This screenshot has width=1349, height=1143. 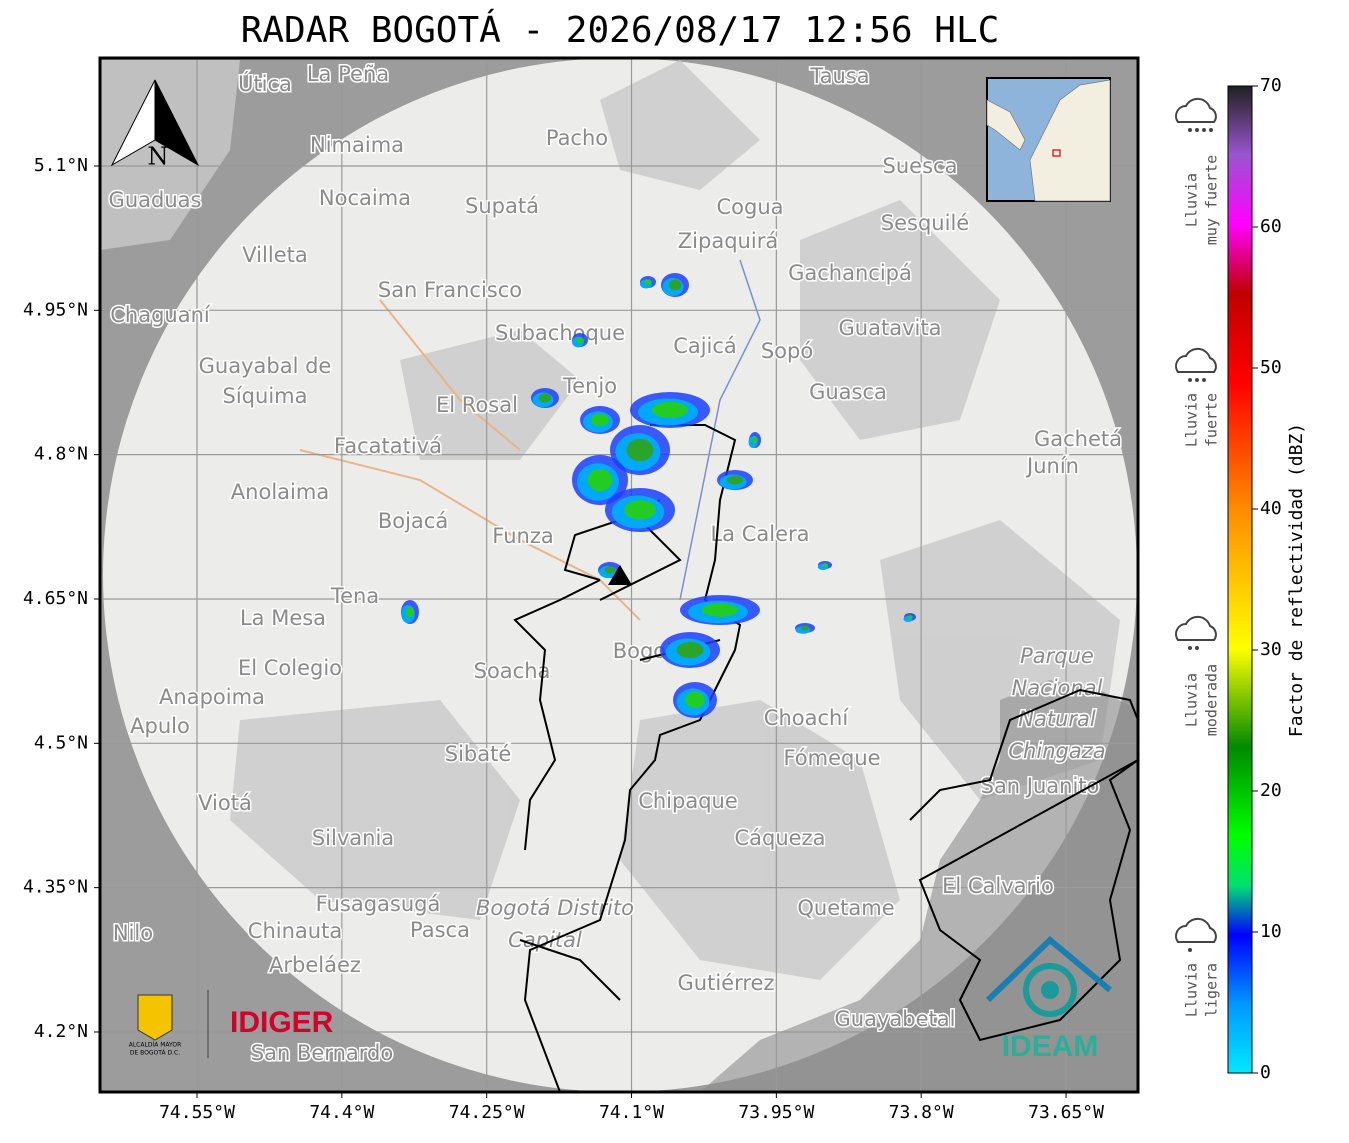 What do you see at coordinates (55, 887) in the screenshot?
I see `lat-tick-label: 4.35°N` at bounding box center [55, 887].